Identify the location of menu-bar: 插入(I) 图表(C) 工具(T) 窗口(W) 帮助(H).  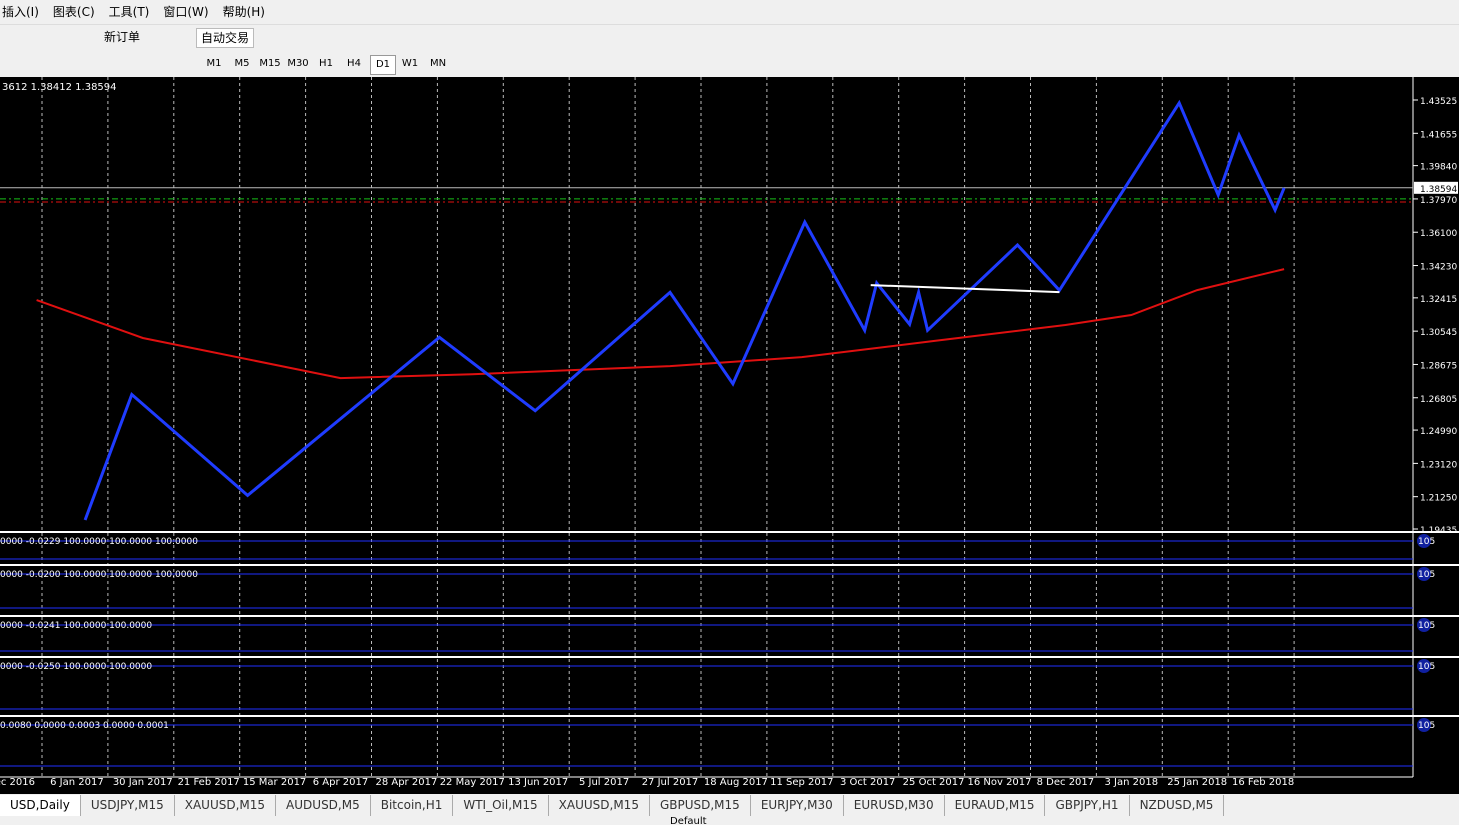
(729, 11).